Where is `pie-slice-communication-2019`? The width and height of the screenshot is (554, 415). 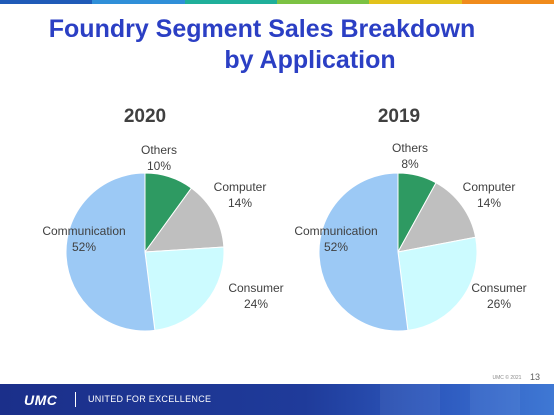 pie-slice-communication-2019 is located at coordinates (363, 252).